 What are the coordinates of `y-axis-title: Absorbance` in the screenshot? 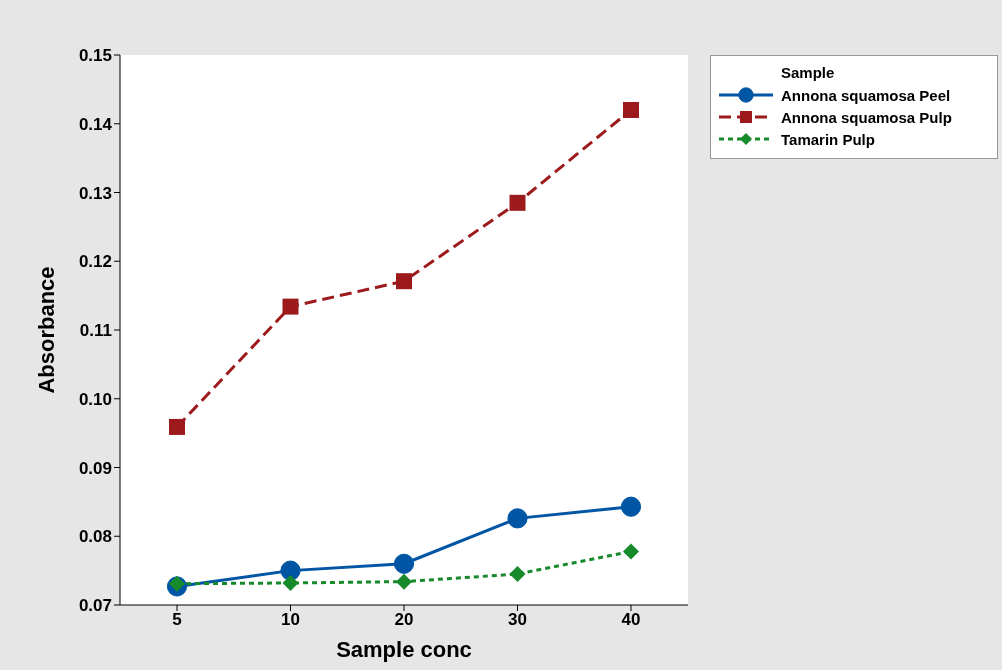 It's located at (46, 330).